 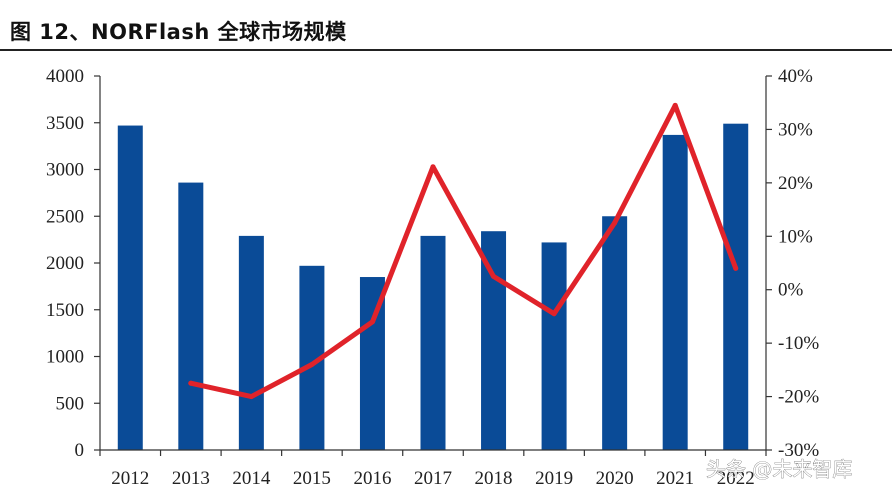 What do you see at coordinates (798, 397) in the screenshot?
I see `y-right-tick-label: -20%` at bounding box center [798, 397].